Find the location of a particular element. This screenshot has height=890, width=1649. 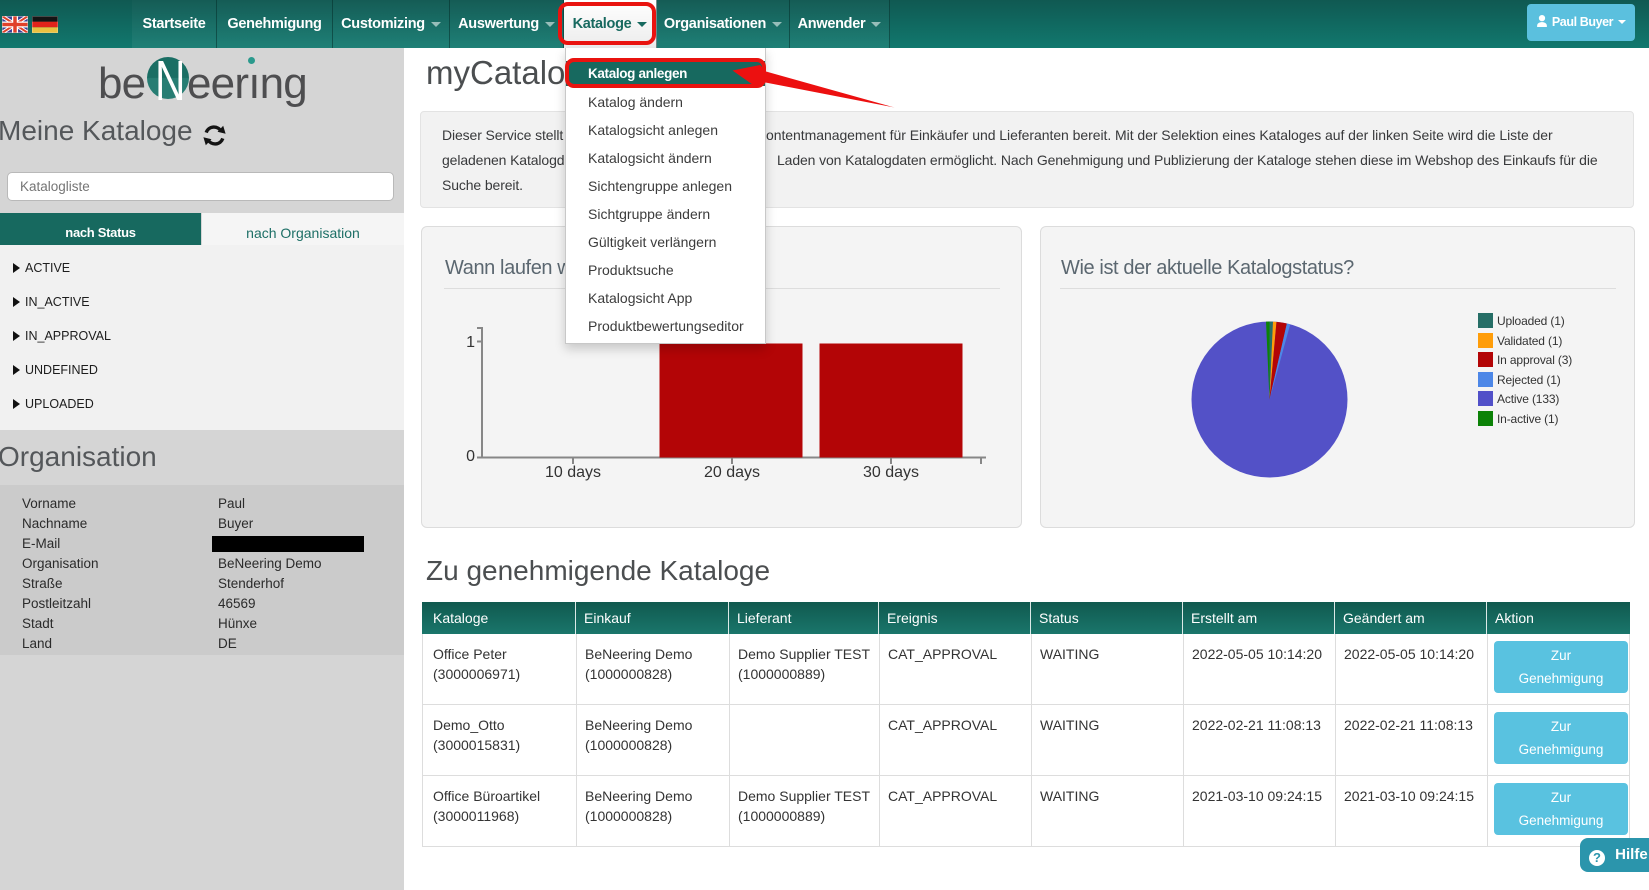

svg-text: 20 days is located at coordinates (732, 472).